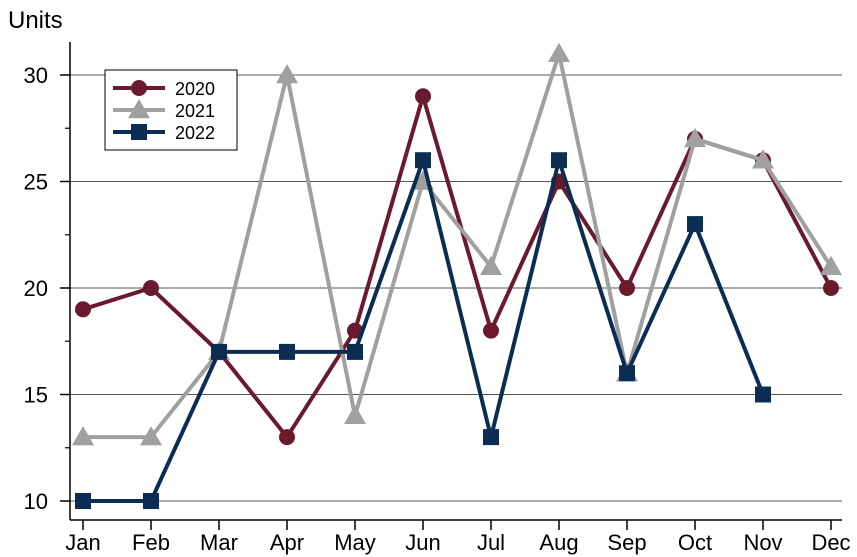 The height and width of the screenshot is (557, 857). I want to click on x-tick-label: Apr, so click(287, 542).